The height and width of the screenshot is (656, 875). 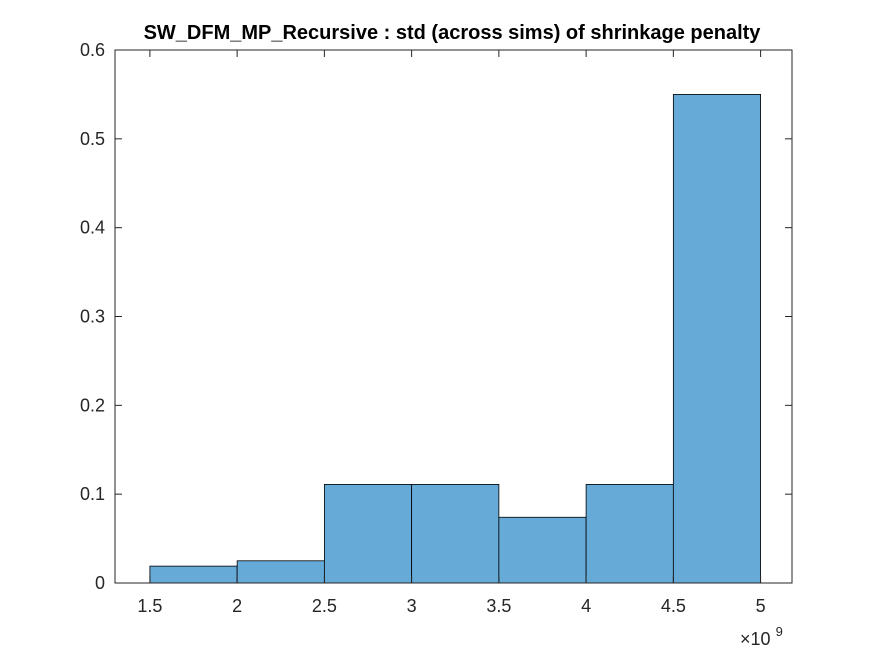 I want to click on x-tick-label: 1.5, so click(x=149, y=606).